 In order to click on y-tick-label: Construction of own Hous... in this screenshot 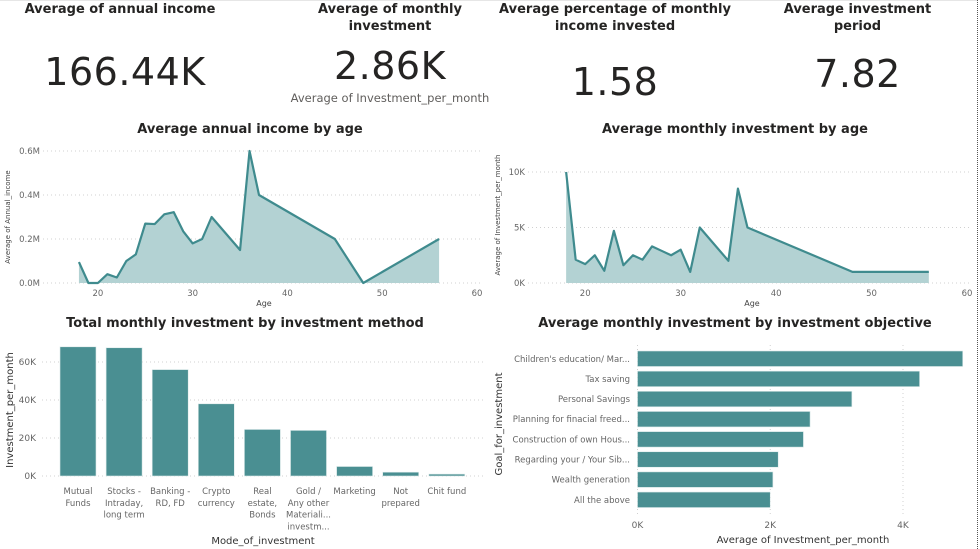, I will do `click(571, 440)`.